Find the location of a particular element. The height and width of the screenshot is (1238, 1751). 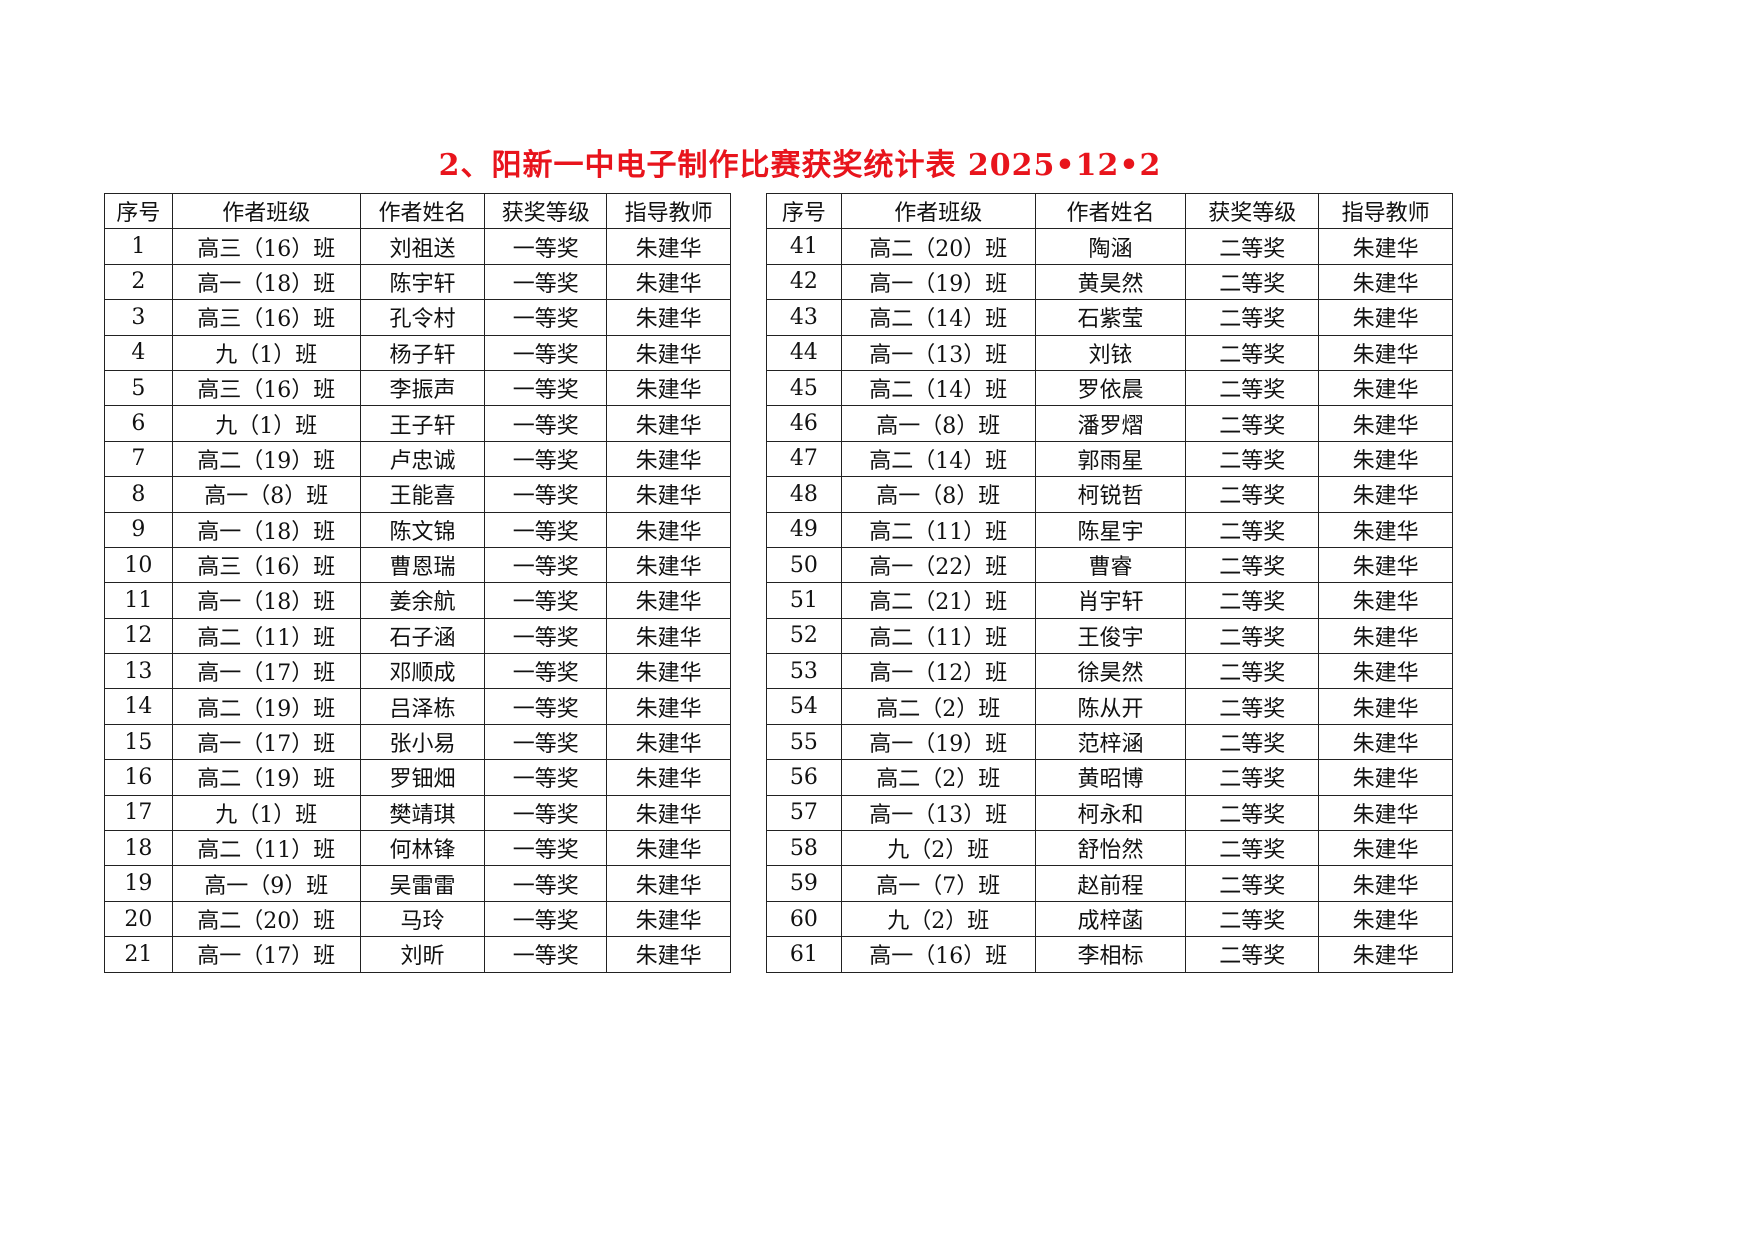

cell-index: 48 is located at coordinates (804, 494).